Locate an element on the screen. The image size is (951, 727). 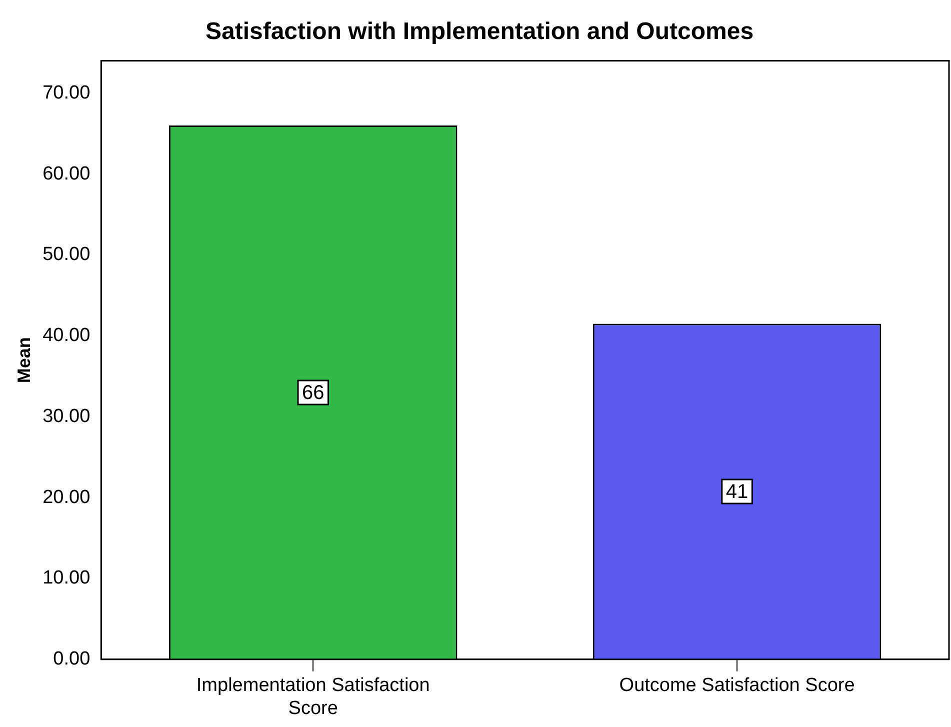
chart-title: Satisfaction with Implementation and Outcomes is located at coordinates (479, 32).